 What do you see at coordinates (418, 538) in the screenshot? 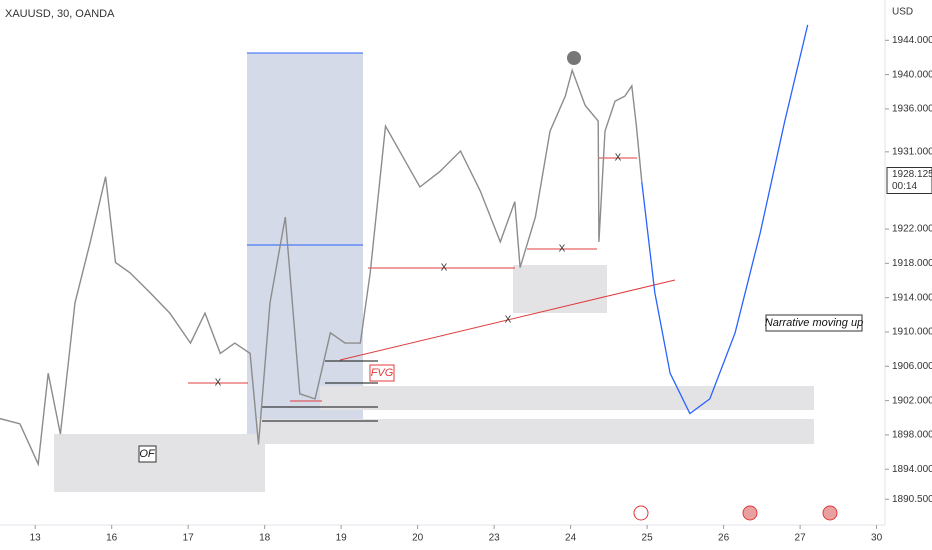
I see `x-tick-label: 20` at bounding box center [418, 538].